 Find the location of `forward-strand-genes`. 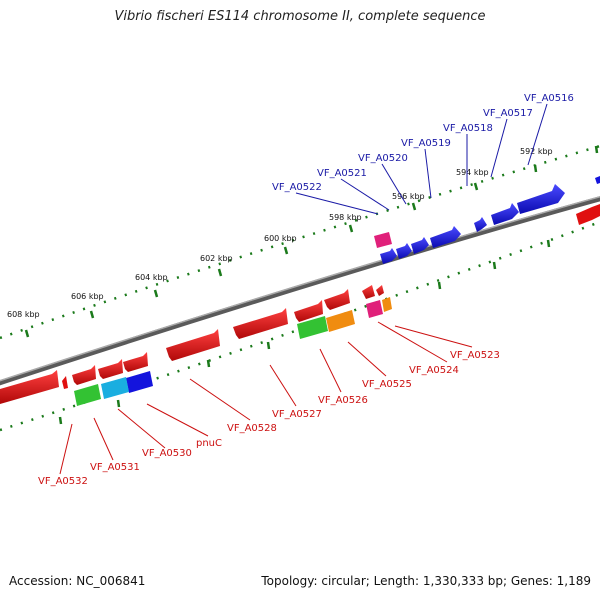

forward-strand-genes is located at coordinates (487, 220).